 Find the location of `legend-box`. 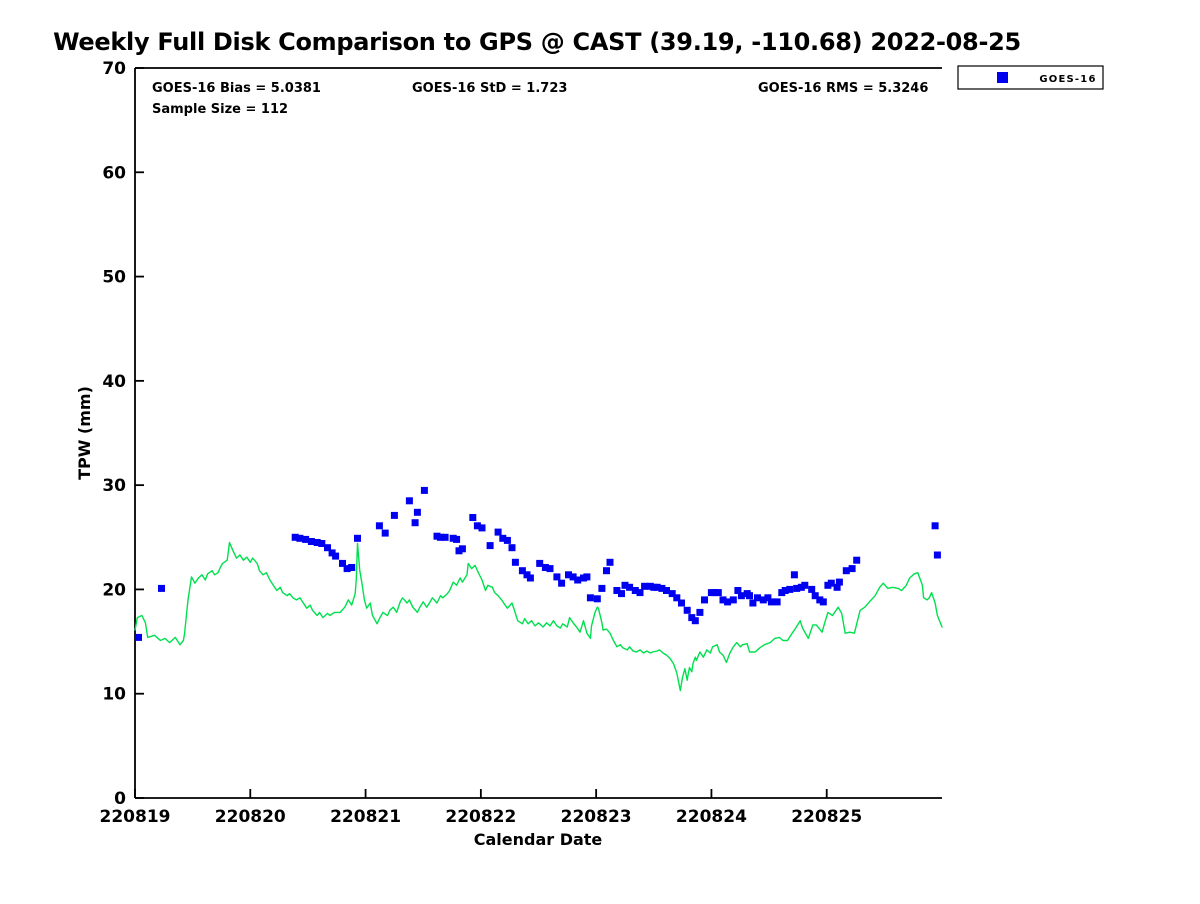

legend-box is located at coordinates (1030, 77).